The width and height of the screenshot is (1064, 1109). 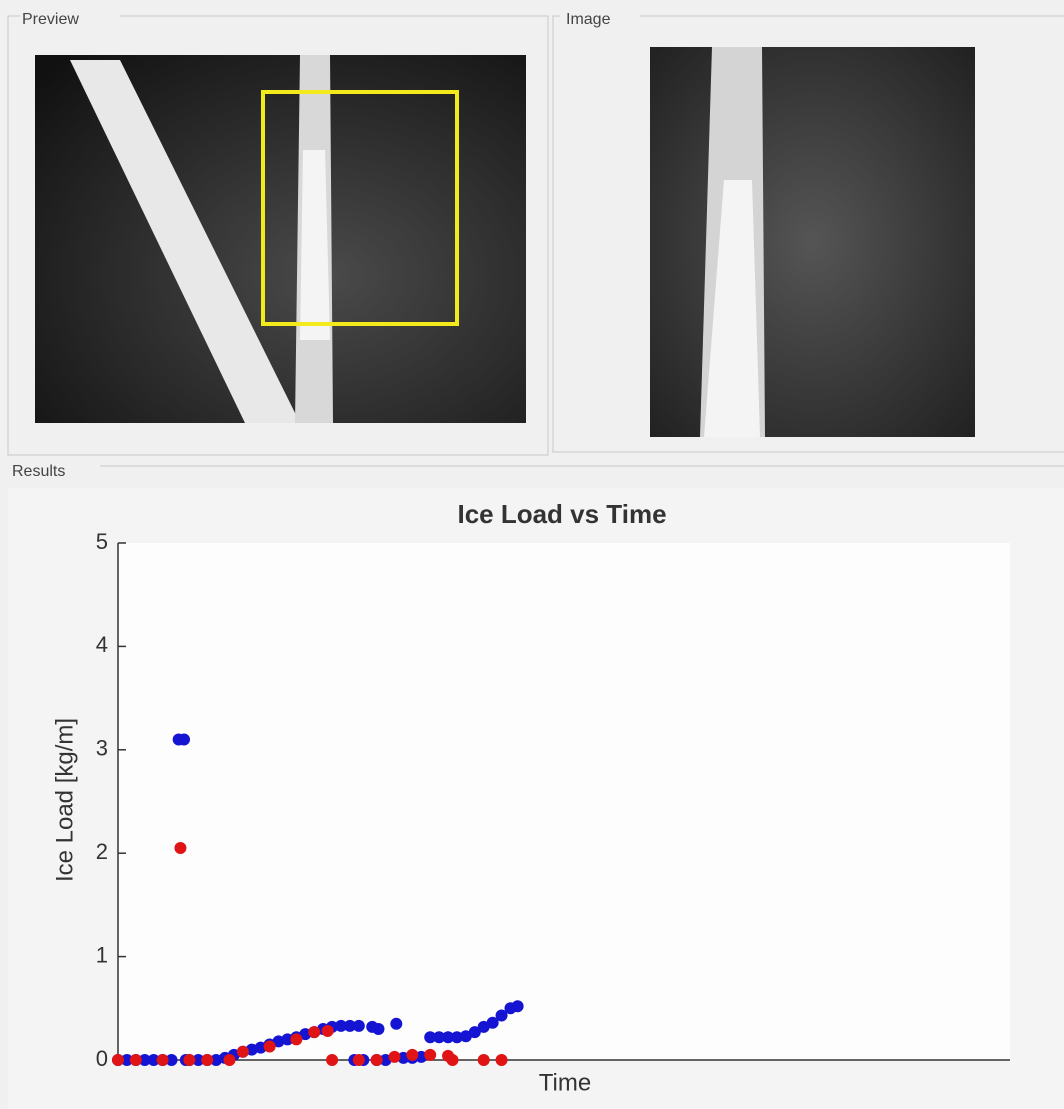 What do you see at coordinates (102, 1058) in the screenshot?
I see `y-tick-label: 0` at bounding box center [102, 1058].